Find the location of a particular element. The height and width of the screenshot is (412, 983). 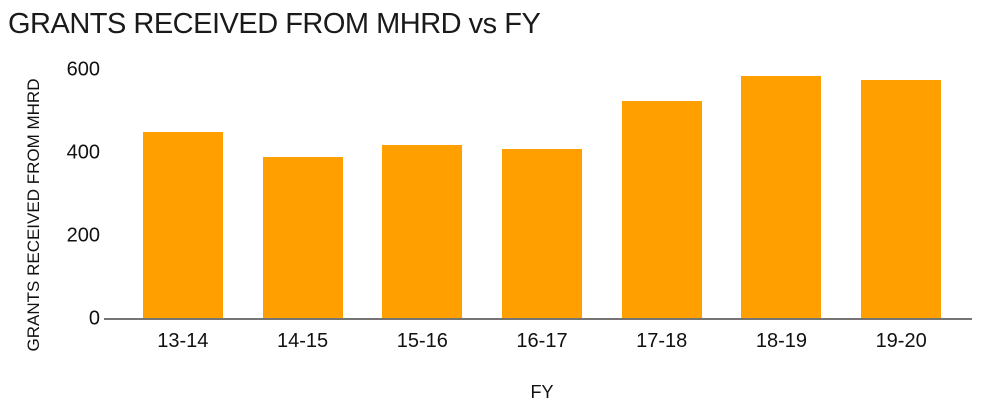

x-tick-label-13-14: 13-14 is located at coordinates (183, 341).